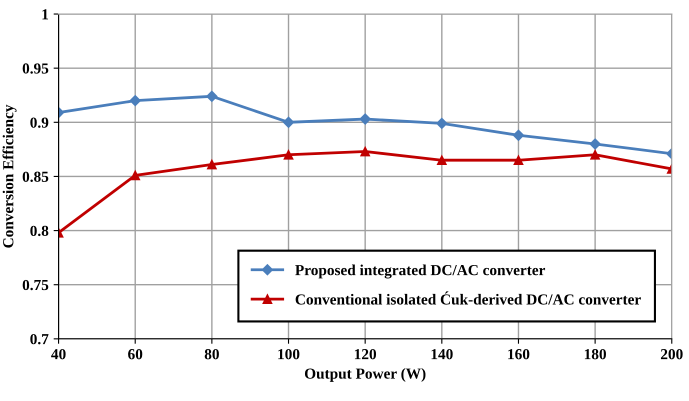  What do you see at coordinates (289, 354) in the screenshot?
I see `x-tick-label: 100` at bounding box center [289, 354].